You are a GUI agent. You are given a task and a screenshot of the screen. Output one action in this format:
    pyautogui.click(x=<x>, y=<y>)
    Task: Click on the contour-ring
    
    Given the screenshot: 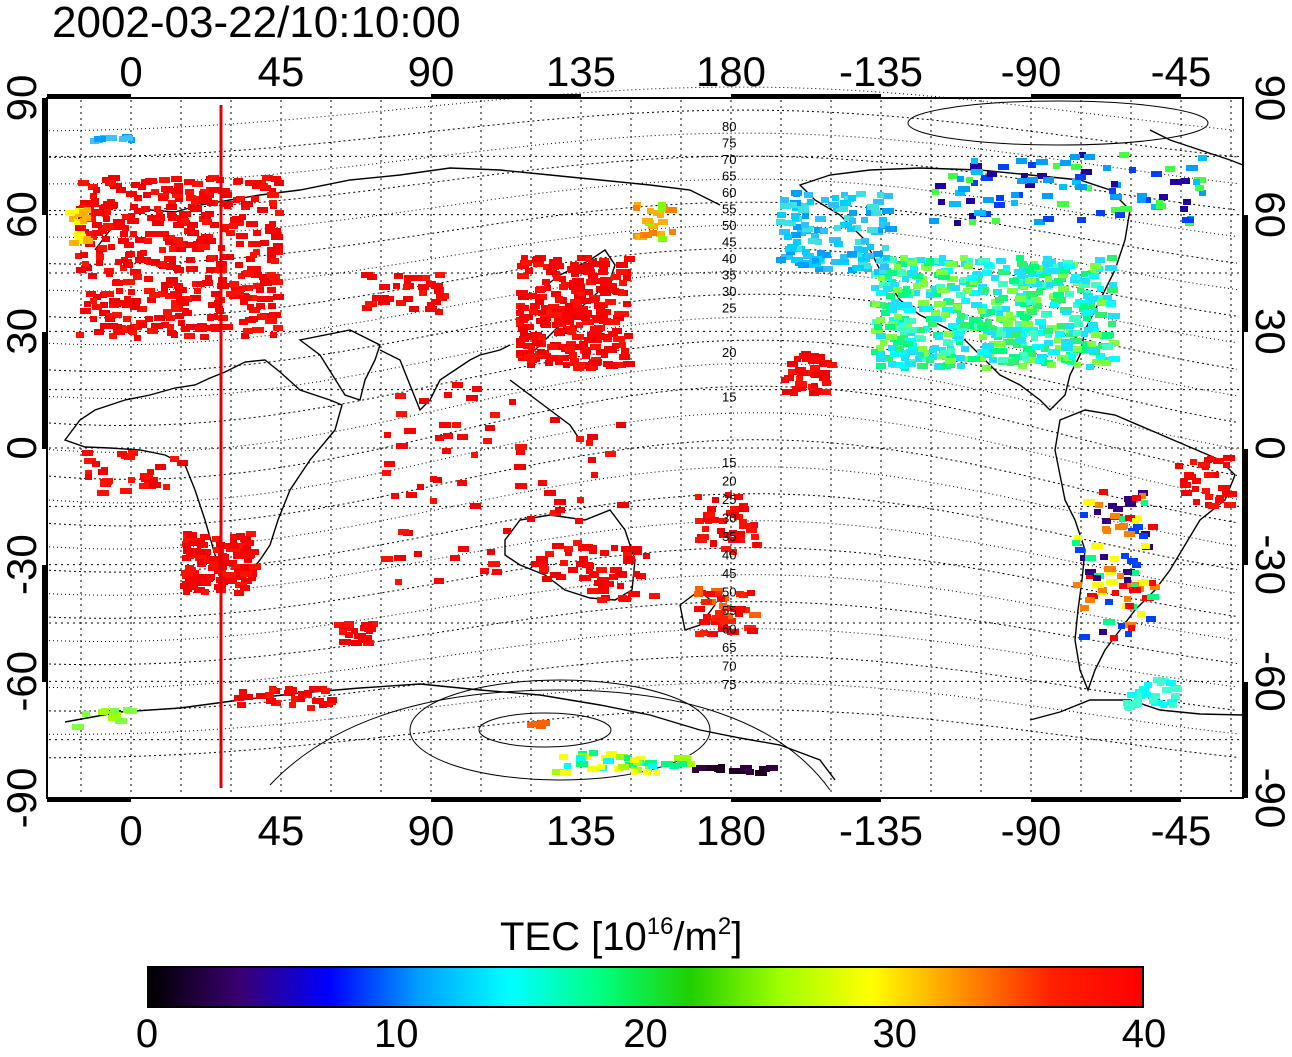 What is the action you would take?
    pyautogui.click(x=1058, y=123)
    